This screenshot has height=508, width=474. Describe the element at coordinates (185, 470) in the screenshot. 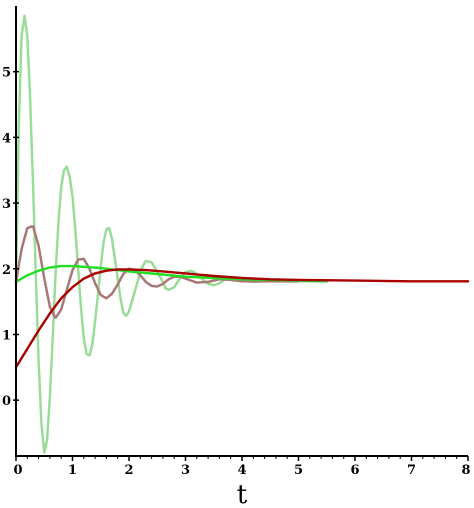

I see `x-tick-label: 3` at that location.